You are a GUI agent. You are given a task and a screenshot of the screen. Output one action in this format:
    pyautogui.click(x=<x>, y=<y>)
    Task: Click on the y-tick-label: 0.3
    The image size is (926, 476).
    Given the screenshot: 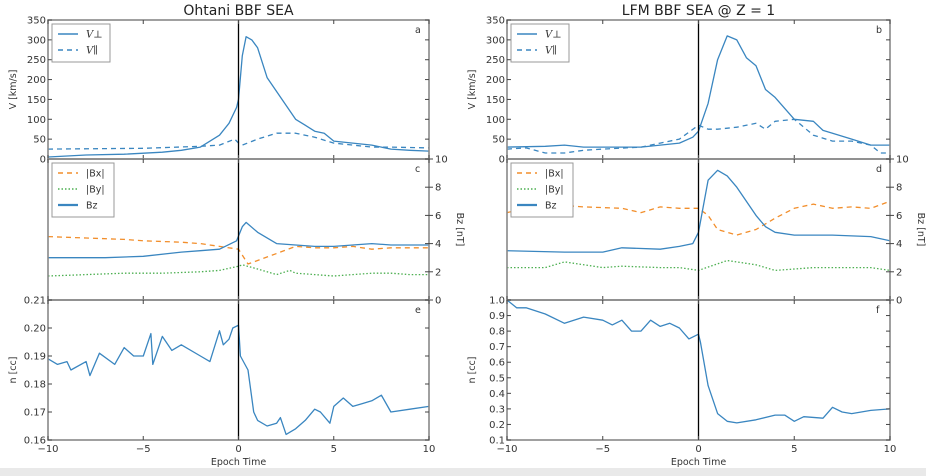 What is the action you would take?
    pyautogui.click(x=497, y=409)
    